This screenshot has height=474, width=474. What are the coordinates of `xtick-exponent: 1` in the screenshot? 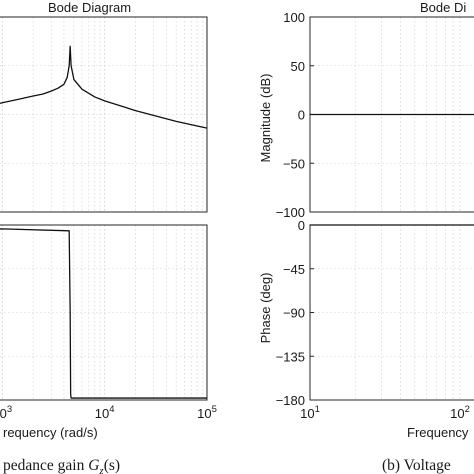 It's located at (317, 409).